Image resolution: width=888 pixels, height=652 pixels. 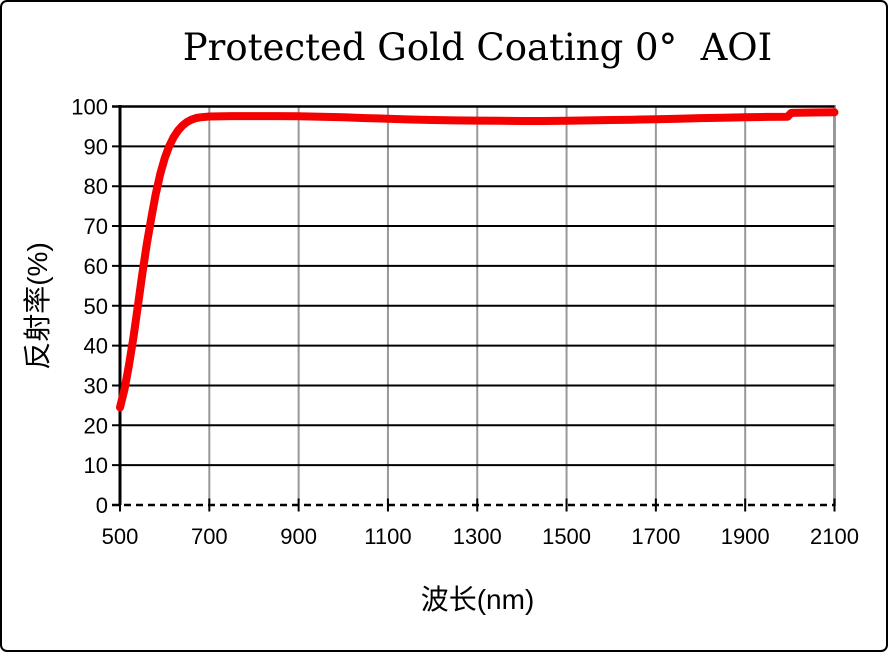 I want to click on y-tick-label: 90, so click(x=96, y=146).